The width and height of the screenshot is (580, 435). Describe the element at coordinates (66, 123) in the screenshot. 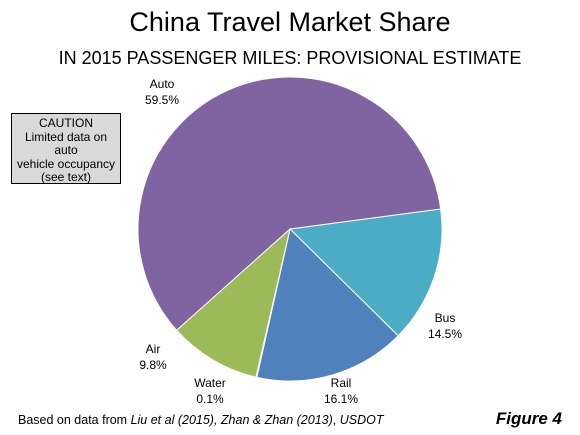

I see `caution-heading: CAUTION` at that location.